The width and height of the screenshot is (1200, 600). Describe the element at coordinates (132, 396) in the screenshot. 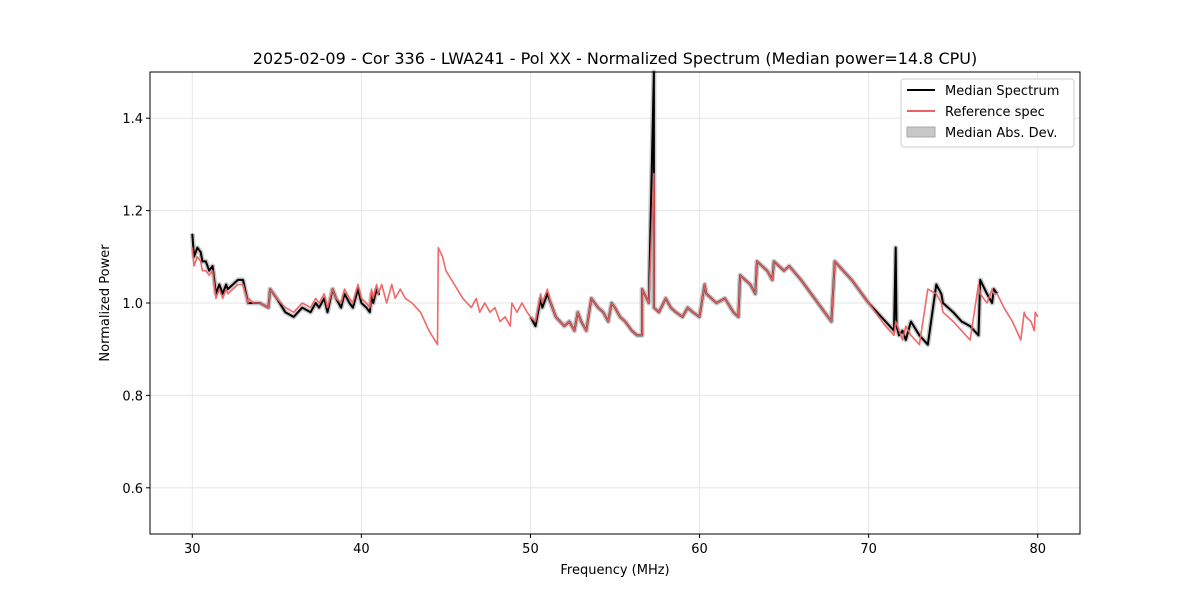

I see `y-tick-label: 0.8` at that location.